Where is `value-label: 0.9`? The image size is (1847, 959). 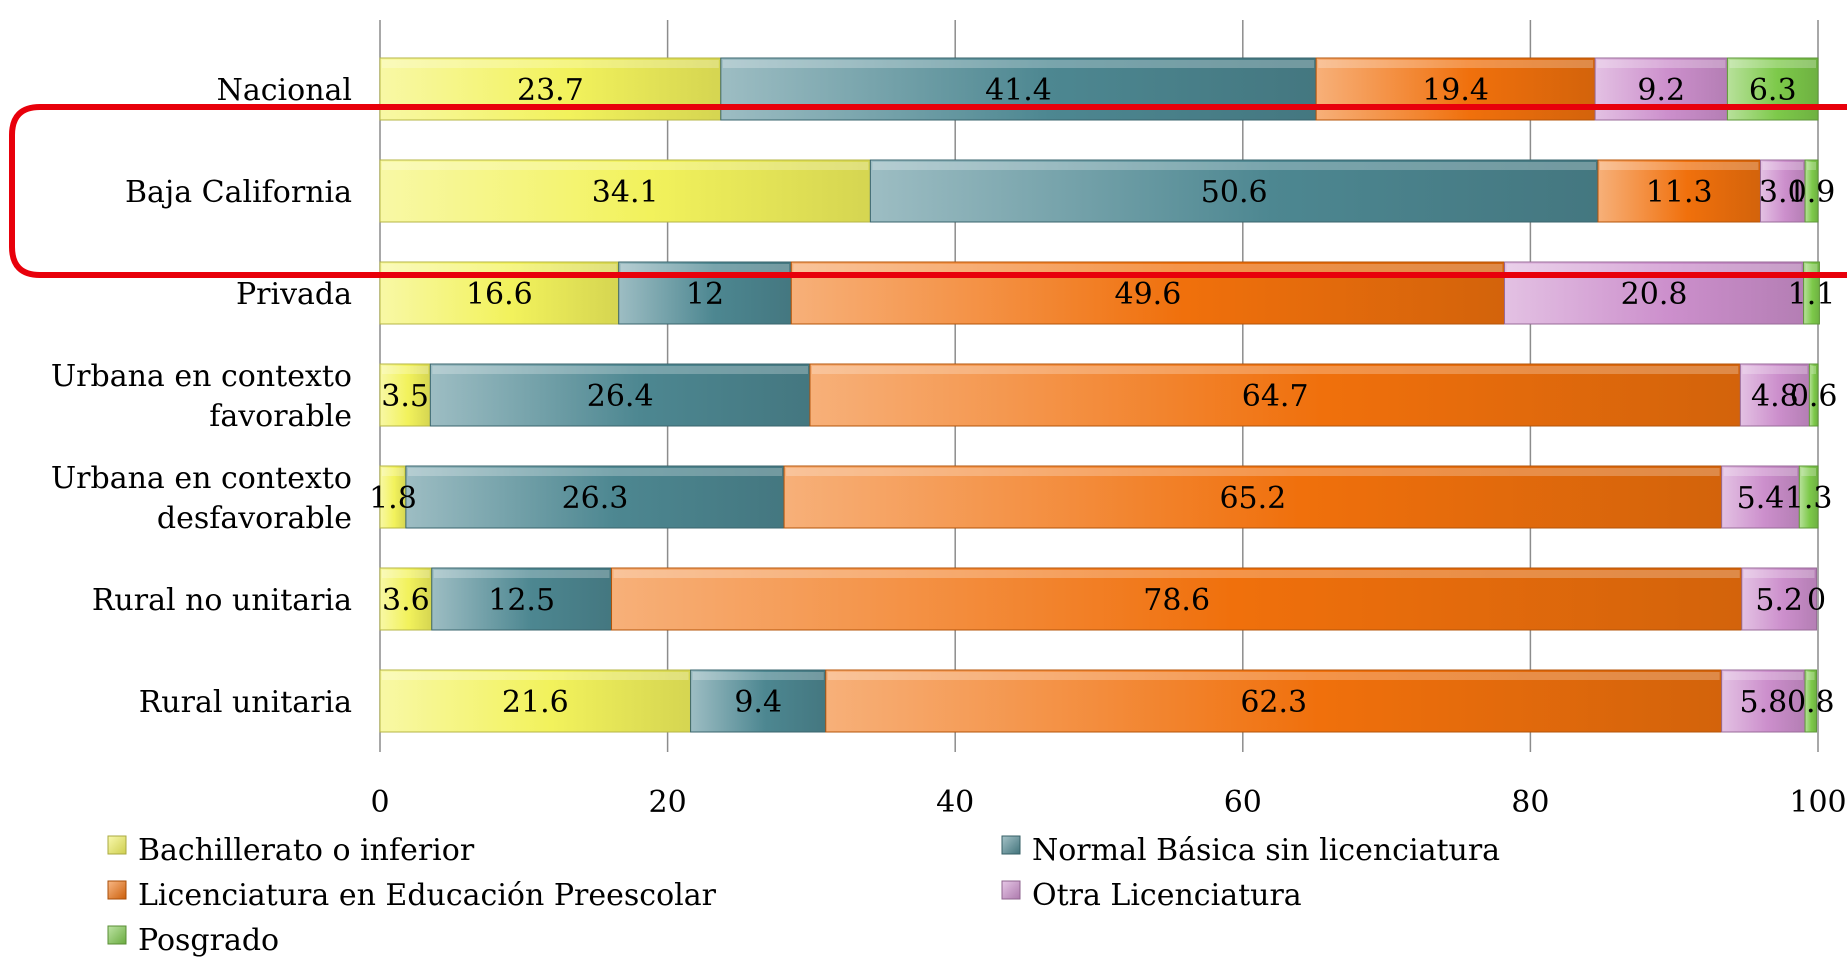 value-label: 0.9 is located at coordinates (1812, 192).